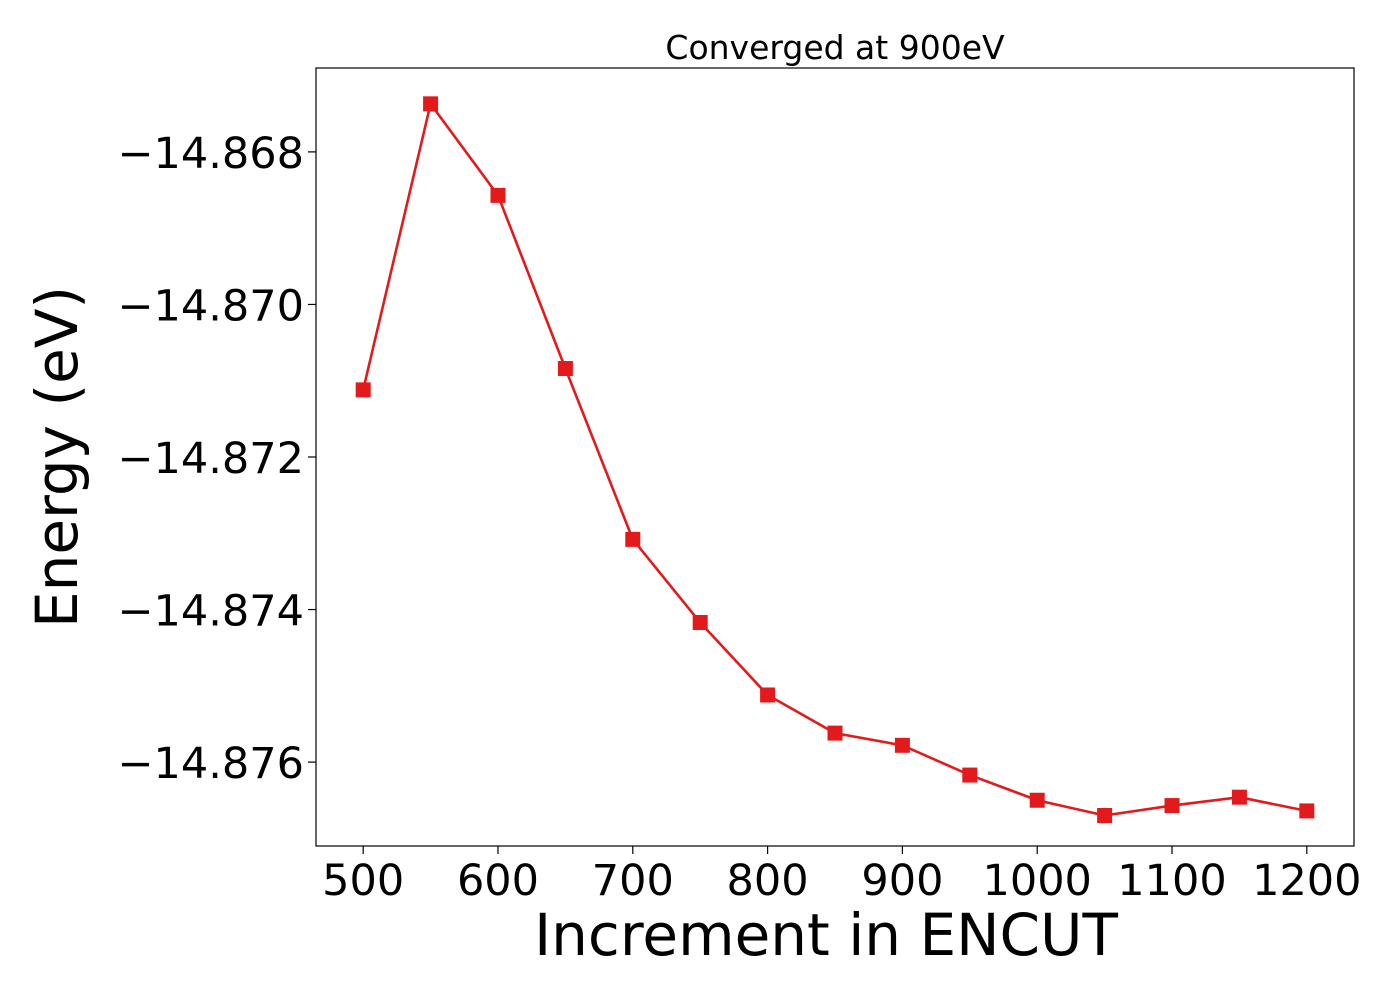  I want to click on x-tick-label: 700, so click(633, 881).